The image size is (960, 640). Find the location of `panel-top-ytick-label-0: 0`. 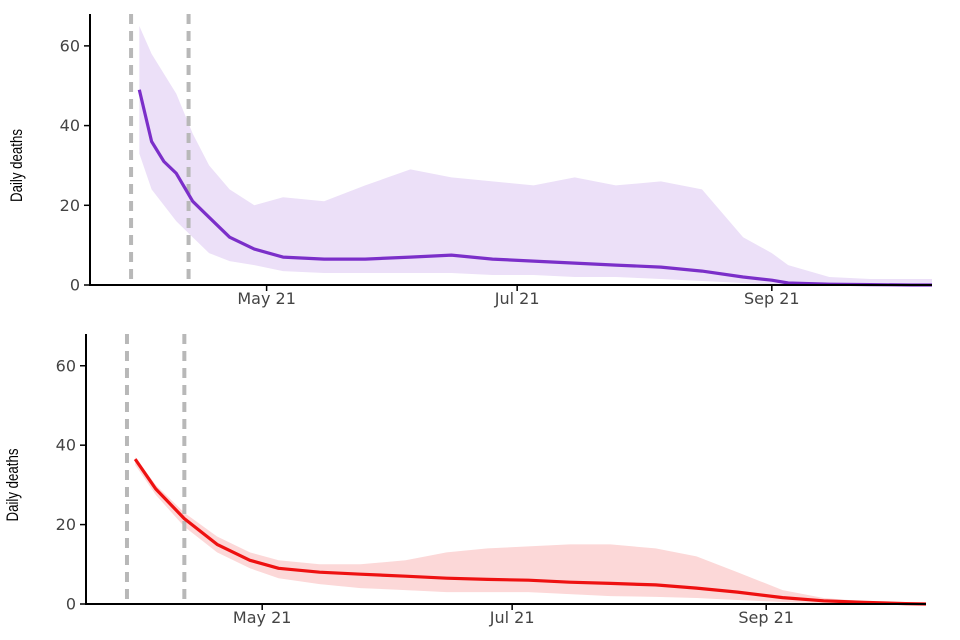

panel-top-ytick-label-0: 0 is located at coordinates (75, 285).